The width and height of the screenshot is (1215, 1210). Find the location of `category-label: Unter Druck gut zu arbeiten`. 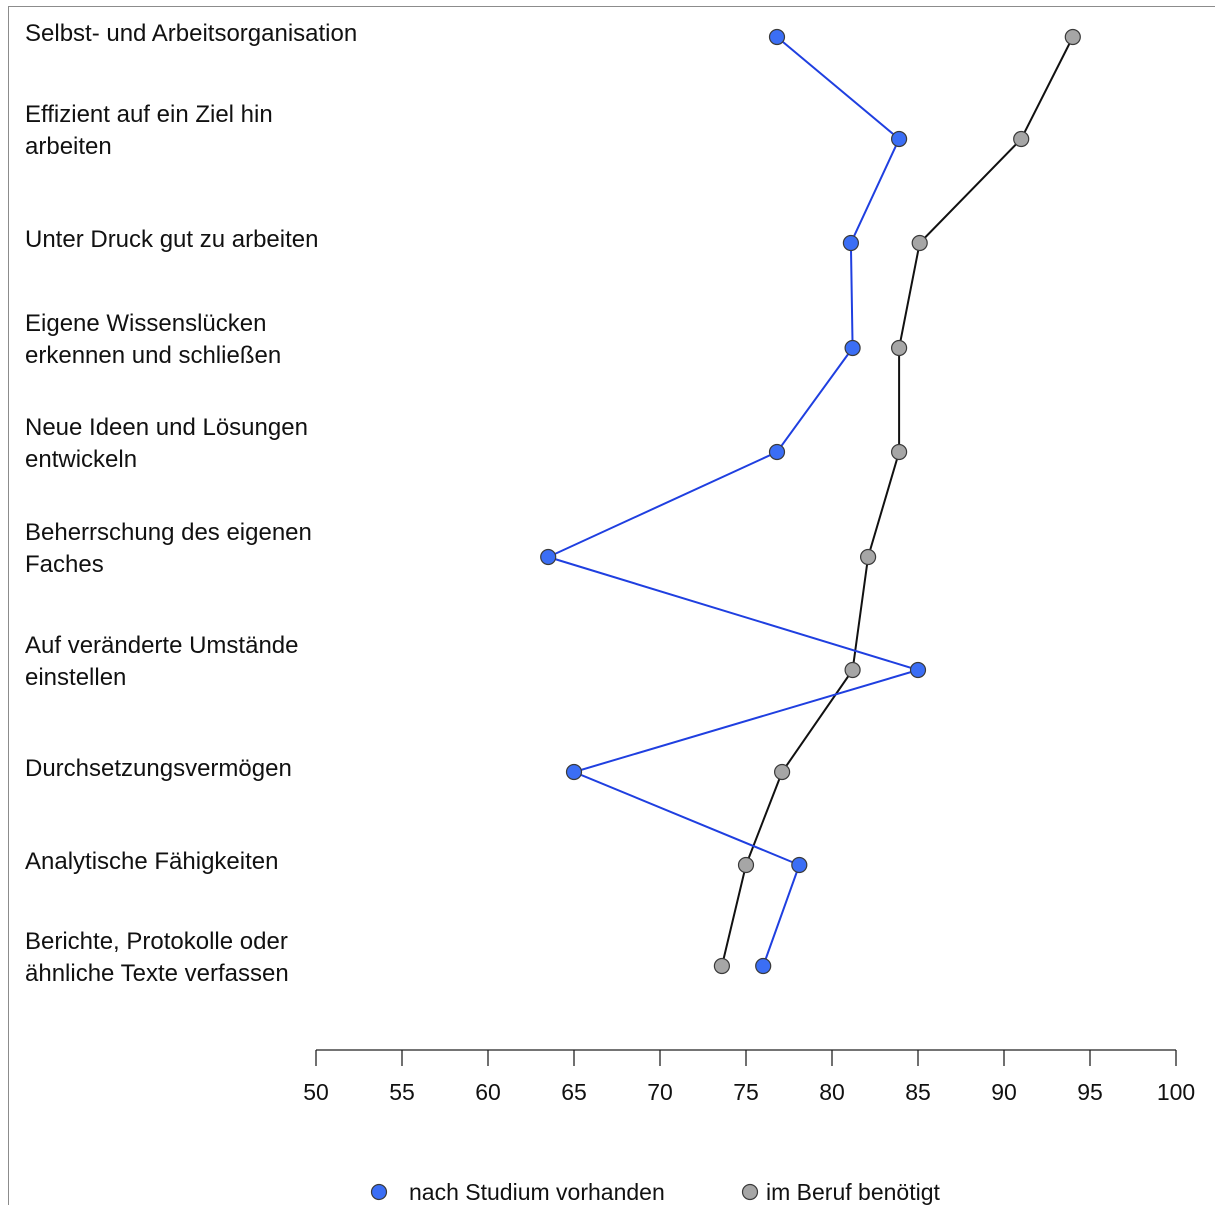

category-label: Unter Druck gut zu arbeiten is located at coordinates (171, 239).